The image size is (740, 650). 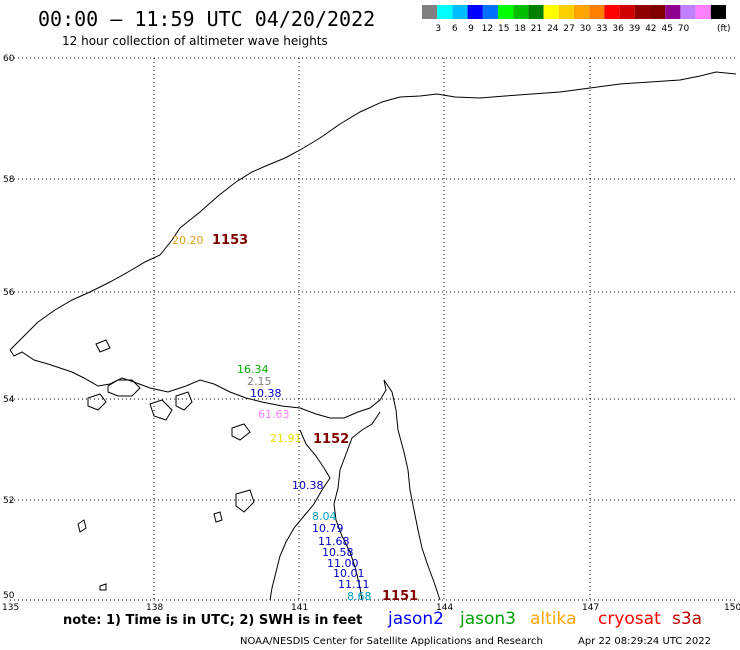 I want to click on color-scale-tick-label: 18, so click(x=520, y=29).